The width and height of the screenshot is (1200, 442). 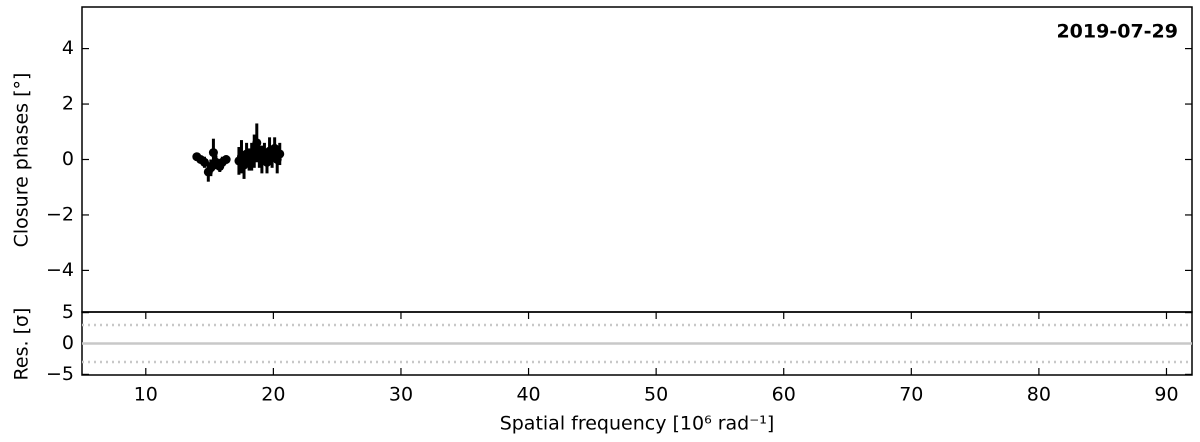 I want to click on x-tick-label: 90, so click(x=1166, y=395).